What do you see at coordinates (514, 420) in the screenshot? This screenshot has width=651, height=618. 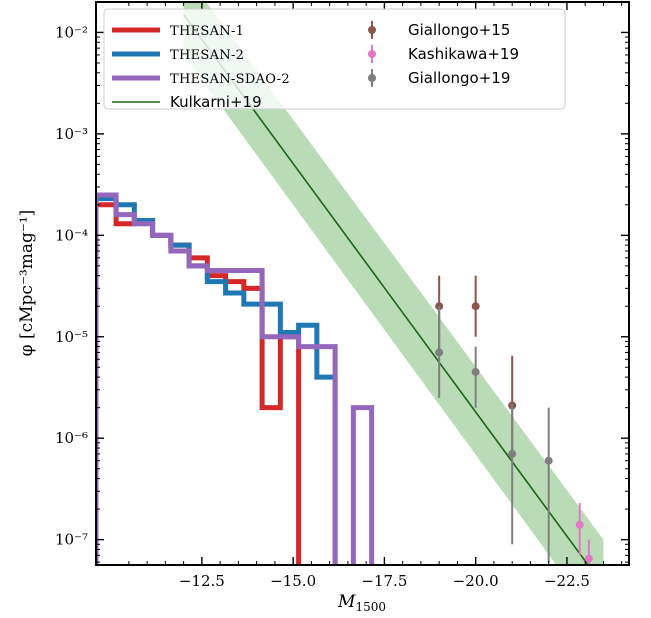 I see `observations-layer` at bounding box center [514, 420].